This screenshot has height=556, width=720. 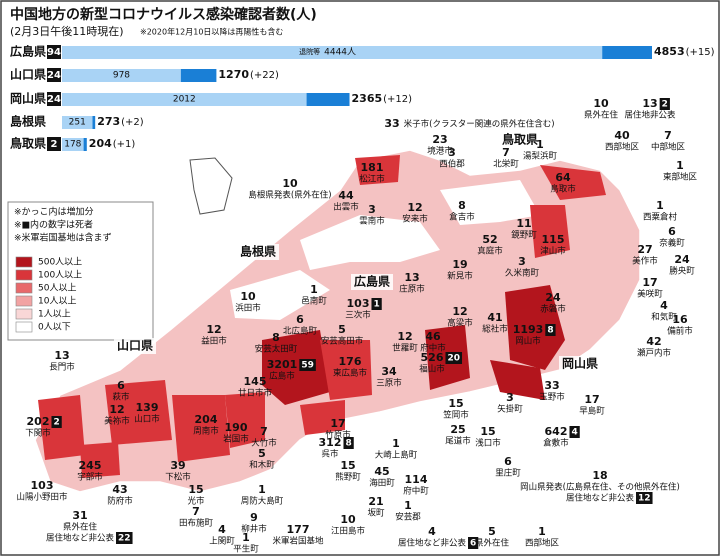 I want to click on place-name: 浜田市, so click(x=248, y=308).